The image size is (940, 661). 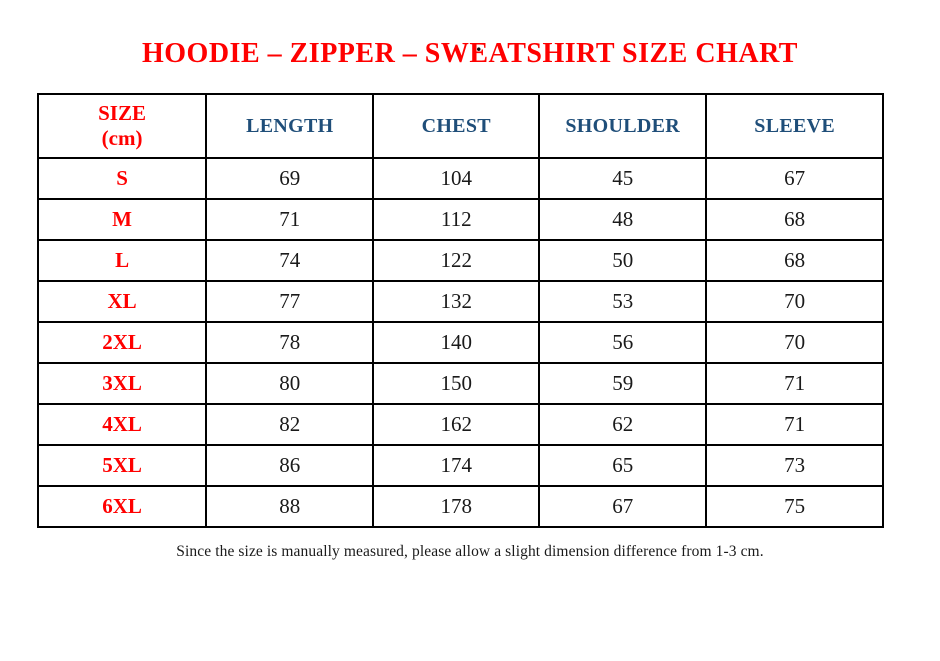 What do you see at coordinates (623, 126) in the screenshot?
I see `header-cell-shoulder: SHOULDER` at bounding box center [623, 126].